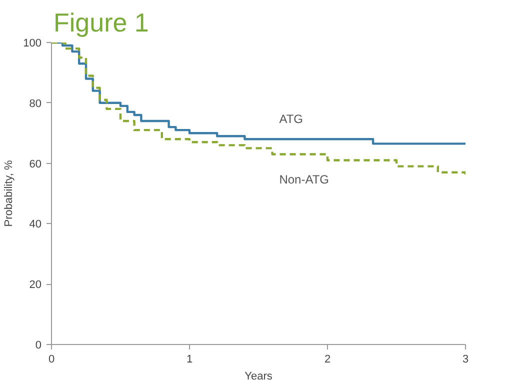 The image size is (520, 390). Describe the element at coordinates (38, 346) in the screenshot. I see `y-tick-label: 0` at that location.